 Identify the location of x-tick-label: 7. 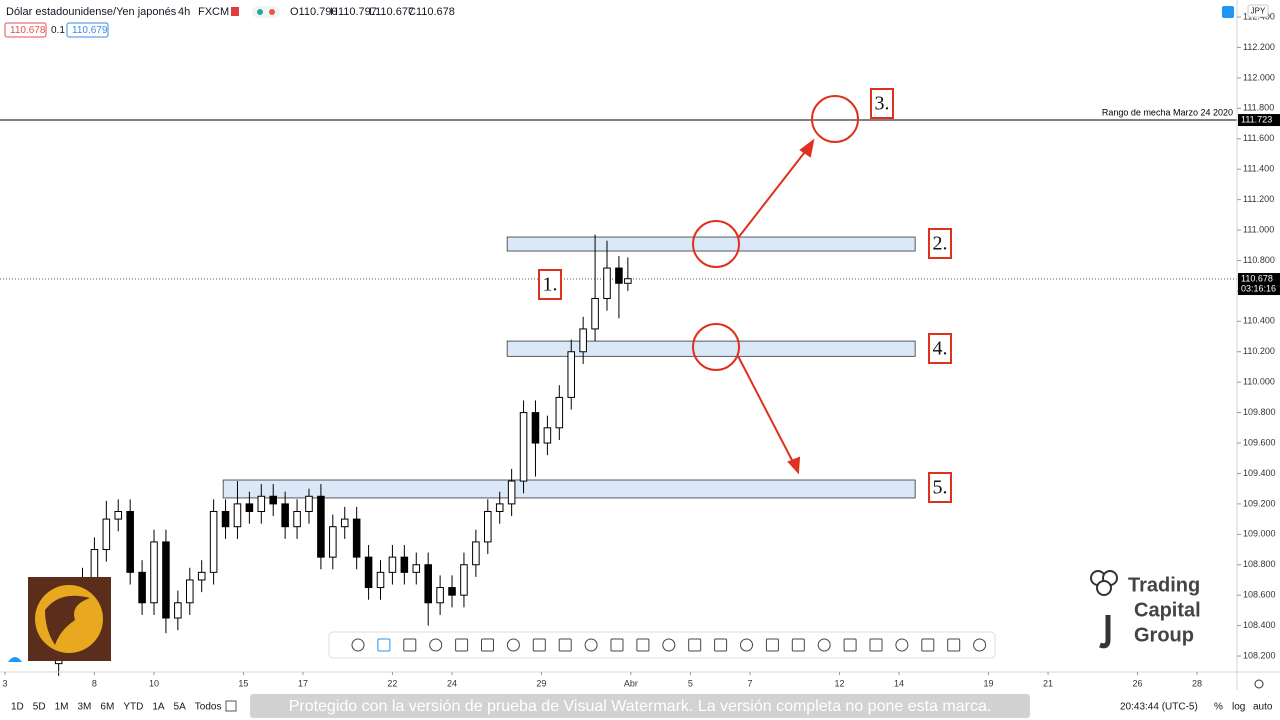
(750, 683).